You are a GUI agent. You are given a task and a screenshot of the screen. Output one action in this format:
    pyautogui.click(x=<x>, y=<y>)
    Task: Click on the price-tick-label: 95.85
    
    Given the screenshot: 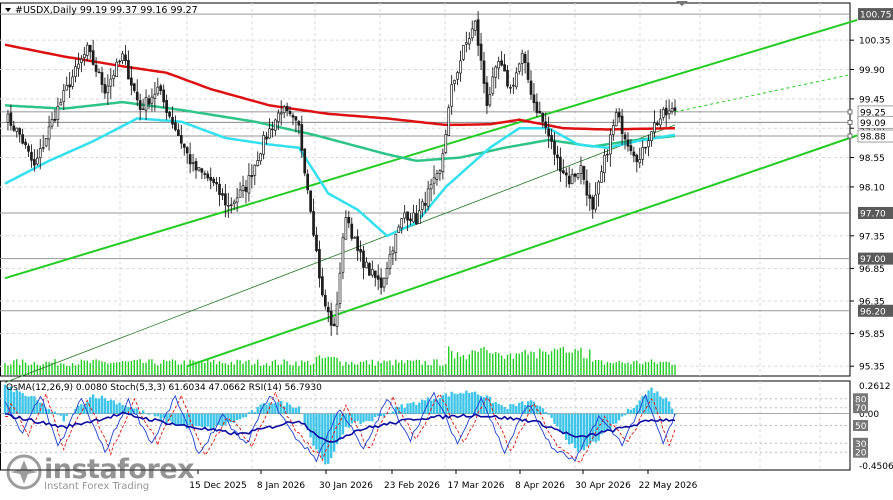 What is the action you would take?
    pyautogui.click(x=872, y=335)
    